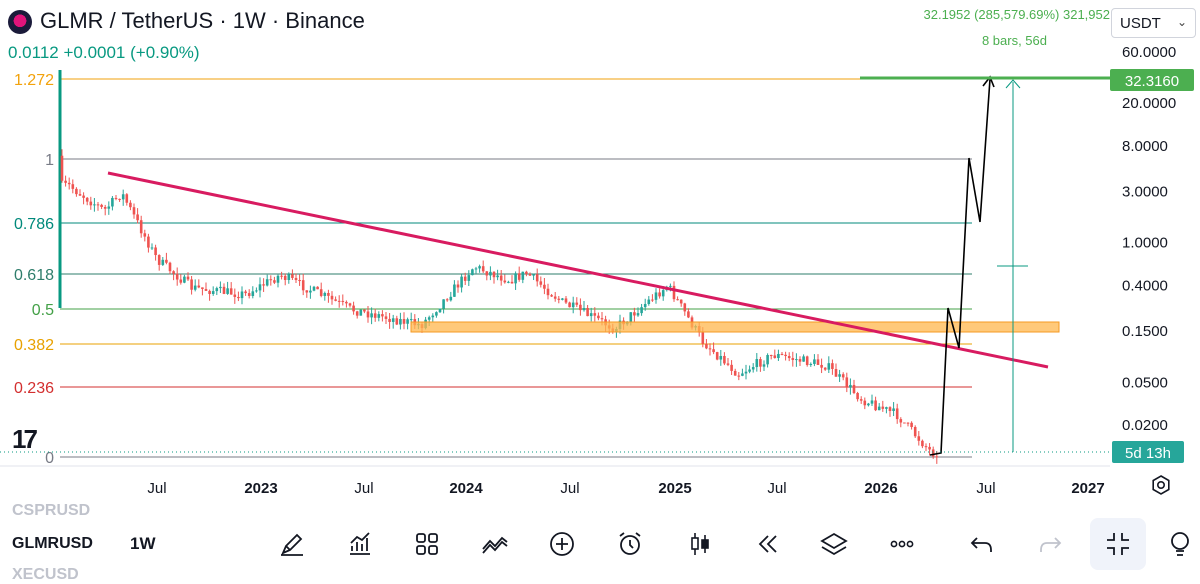 This screenshot has width=1200, height=584. What do you see at coordinates (1145, 243) in the screenshot?
I see `price-tick-label: 1.0000` at bounding box center [1145, 243].